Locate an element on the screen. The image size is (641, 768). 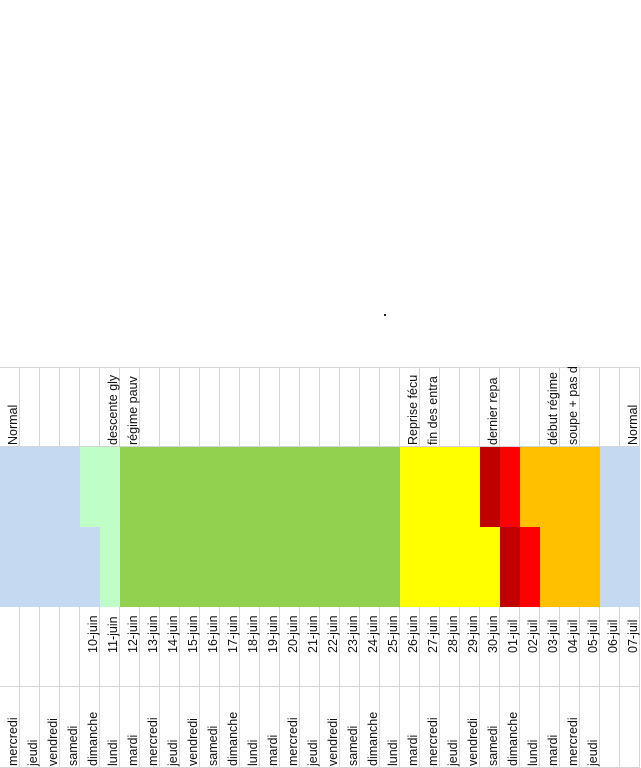
weekday-cell is located at coordinates (610, 727).